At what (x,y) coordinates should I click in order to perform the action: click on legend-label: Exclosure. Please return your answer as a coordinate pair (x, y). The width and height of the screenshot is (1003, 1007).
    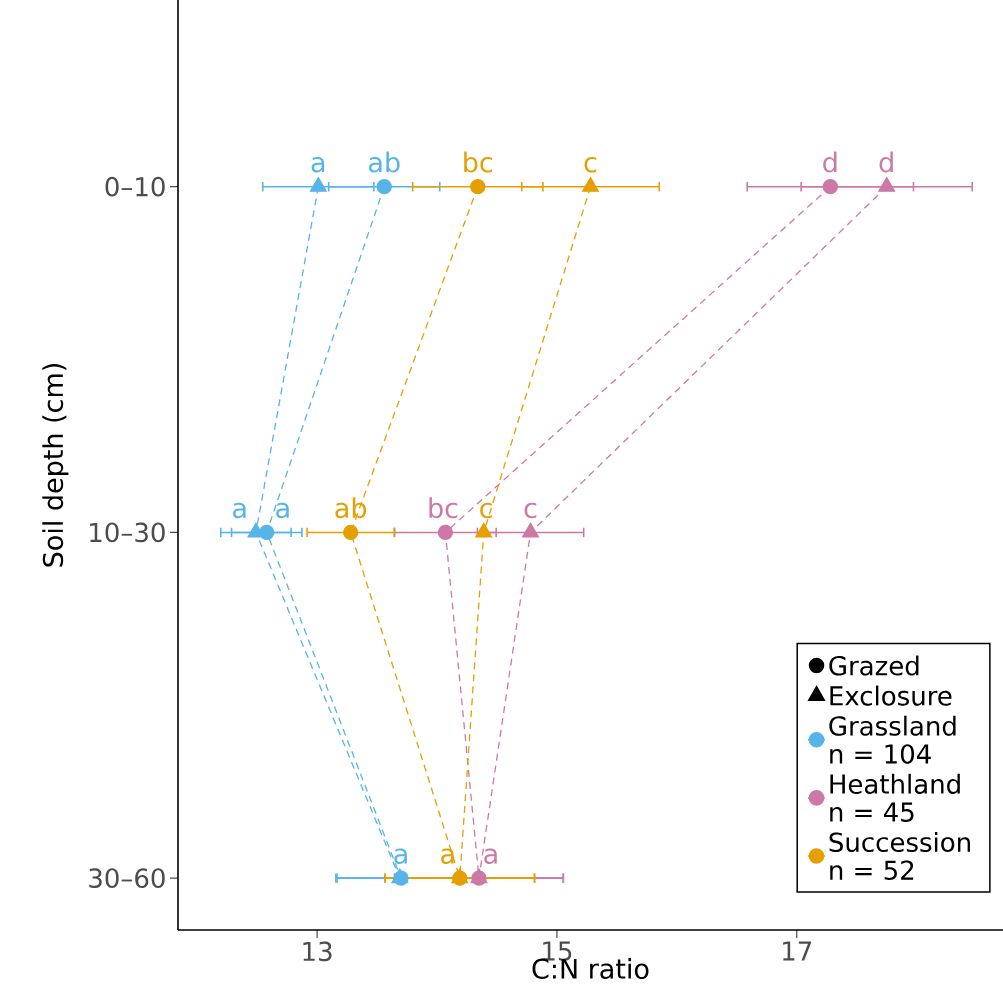
    Looking at the image, I should click on (891, 695).